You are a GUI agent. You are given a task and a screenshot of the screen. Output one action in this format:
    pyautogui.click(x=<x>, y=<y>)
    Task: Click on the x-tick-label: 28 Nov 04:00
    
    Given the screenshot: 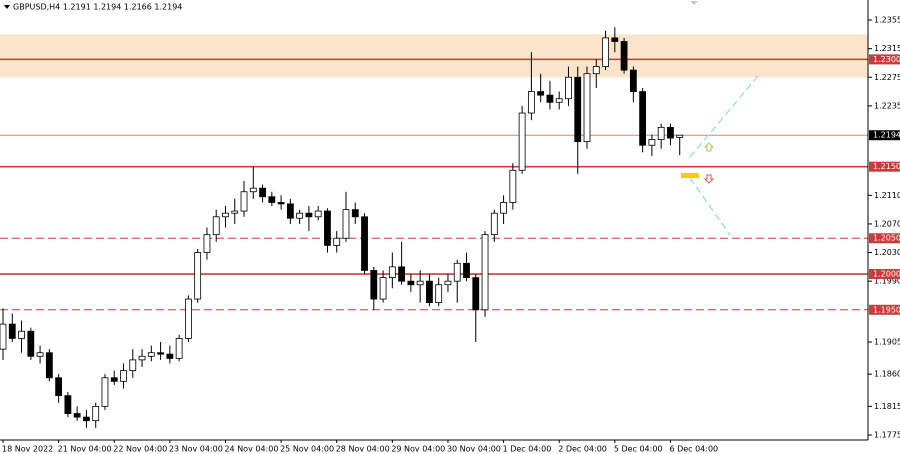 What is the action you would take?
    pyautogui.click(x=363, y=449)
    